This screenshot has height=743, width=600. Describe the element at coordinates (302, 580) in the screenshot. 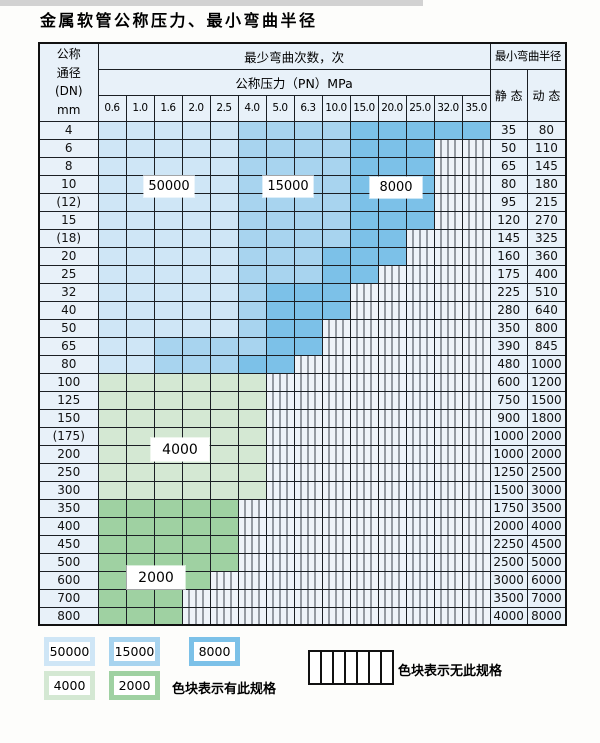

I see `table-row: 600 3000 6000` at that location.